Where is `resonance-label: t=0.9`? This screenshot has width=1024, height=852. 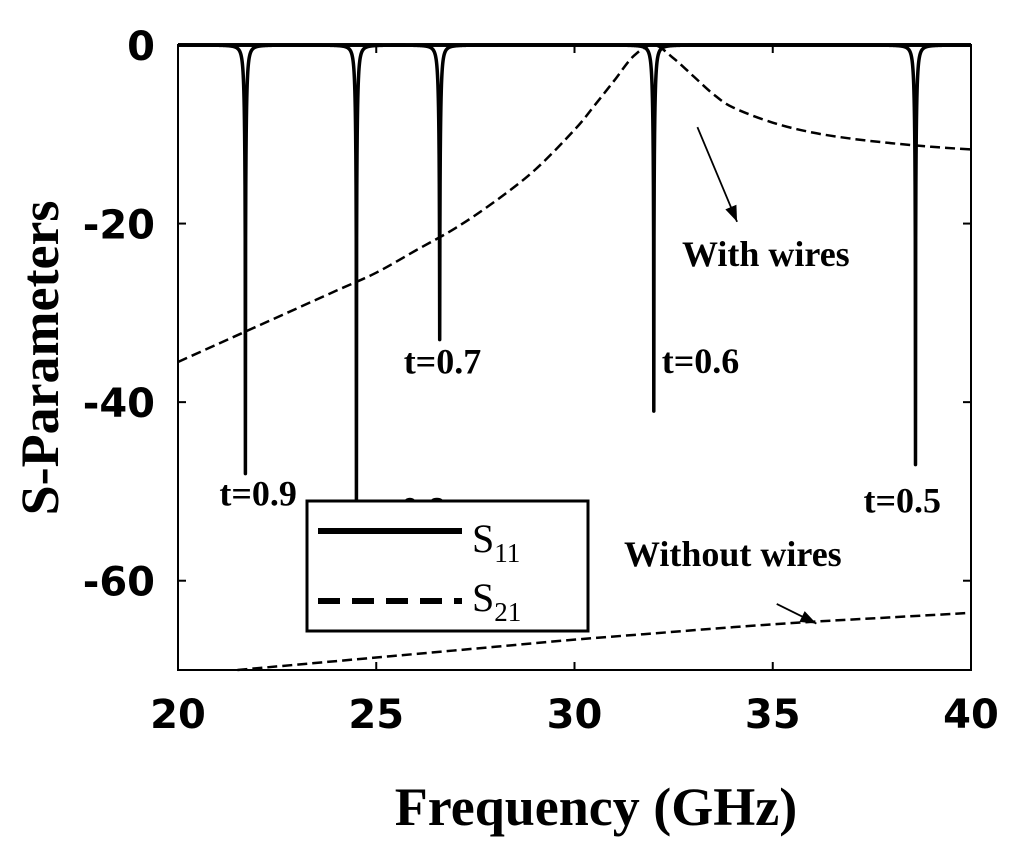
resonance-label: t=0.9 is located at coordinates (258, 494).